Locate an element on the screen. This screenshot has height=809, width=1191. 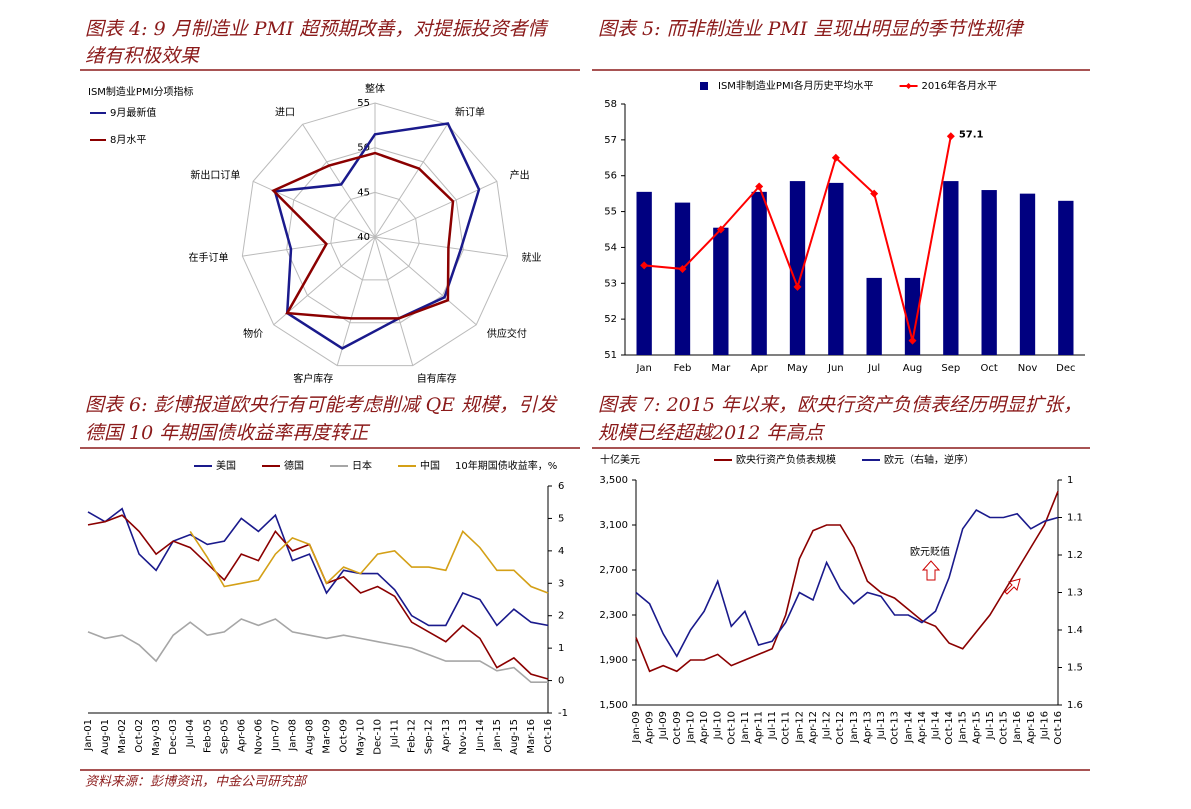
x-tick-label: Jul-10 is located at coordinates (718, 725).